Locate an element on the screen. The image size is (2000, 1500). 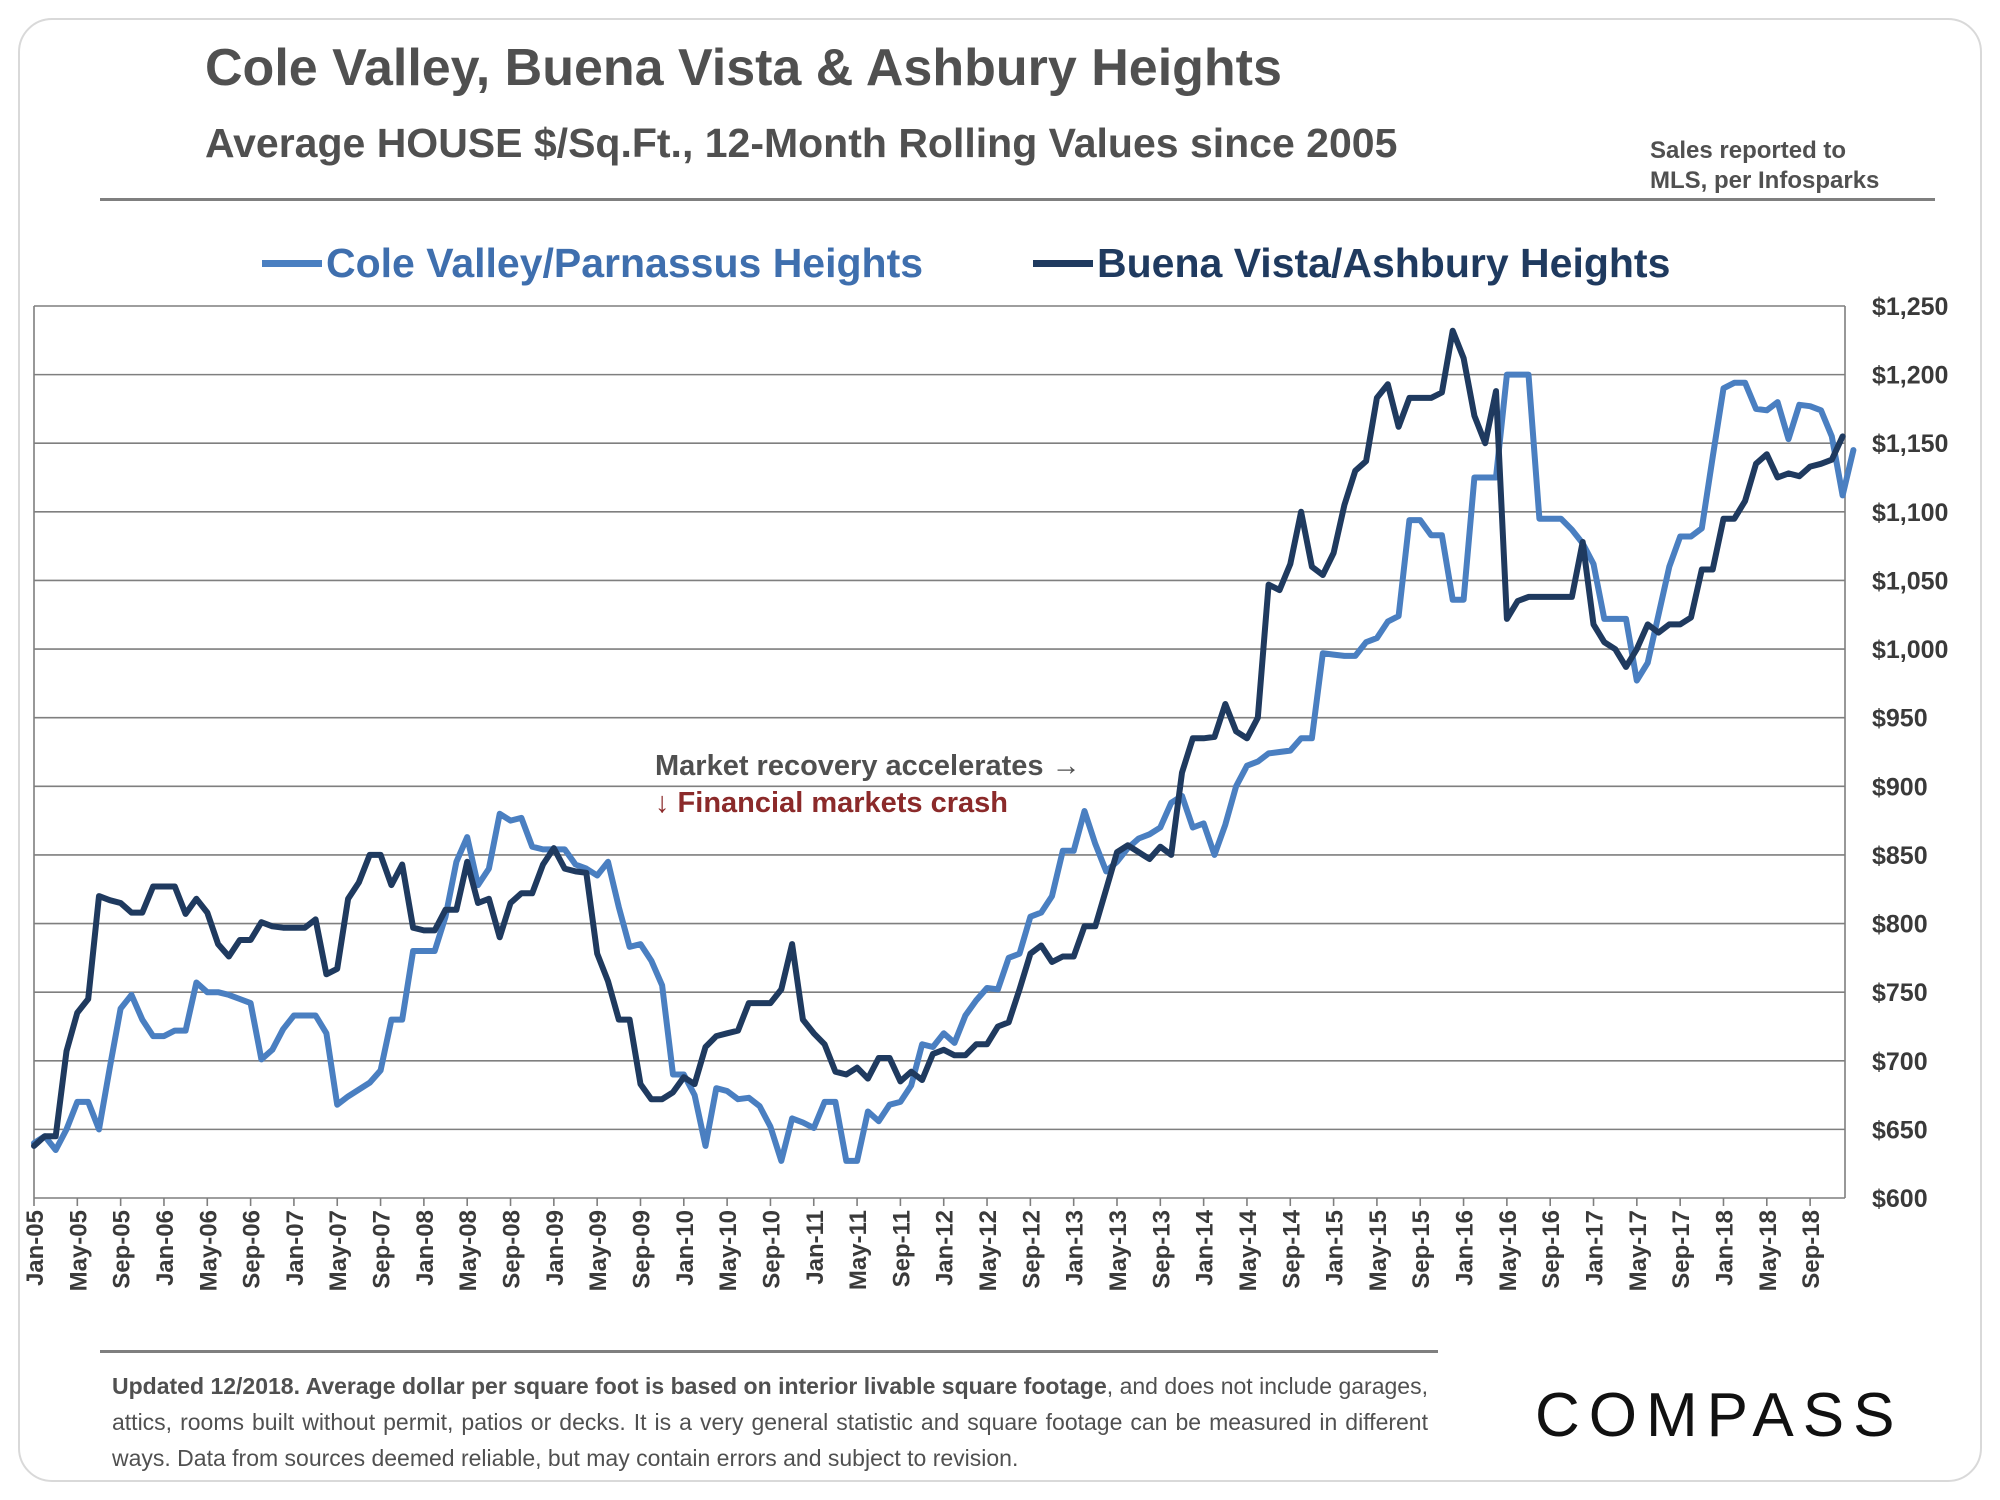
x-tick-label: Jan-06 is located at coordinates (165, 1248).